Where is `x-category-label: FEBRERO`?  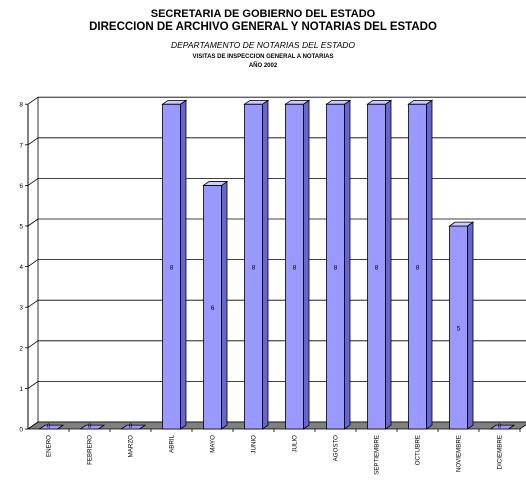 x-category-label: FEBRERO is located at coordinates (90, 450).